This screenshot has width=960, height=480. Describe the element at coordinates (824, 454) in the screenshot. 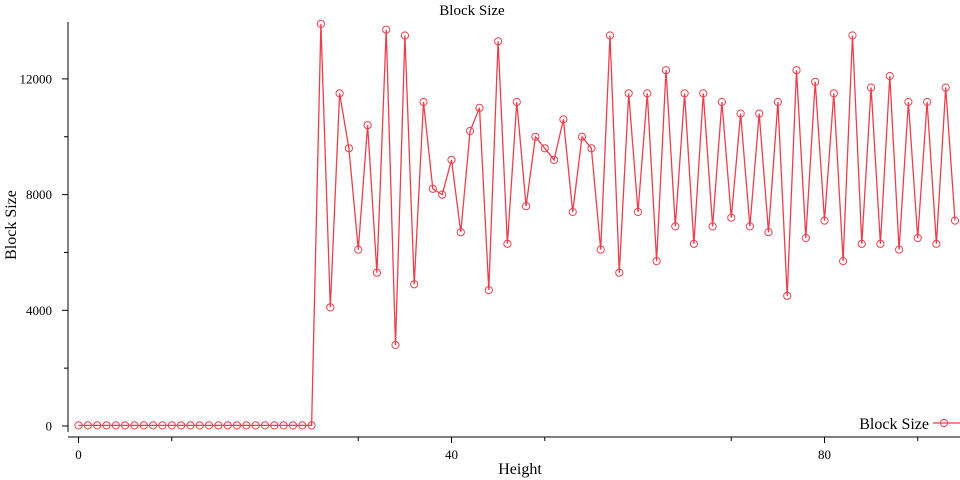

I see `x-tick-label: 80` at that location.